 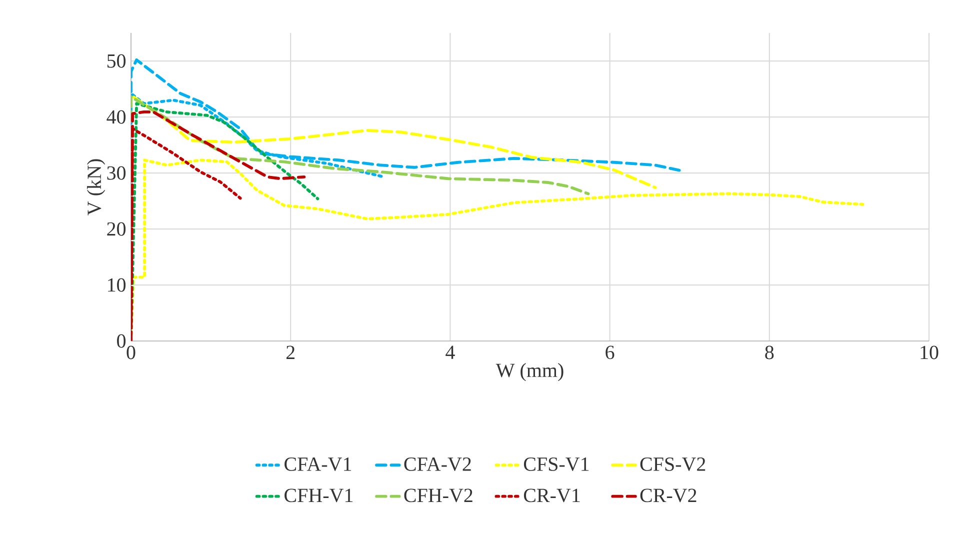 What do you see at coordinates (552, 495) in the screenshot?
I see `legend-label: CR-V1` at bounding box center [552, 495].